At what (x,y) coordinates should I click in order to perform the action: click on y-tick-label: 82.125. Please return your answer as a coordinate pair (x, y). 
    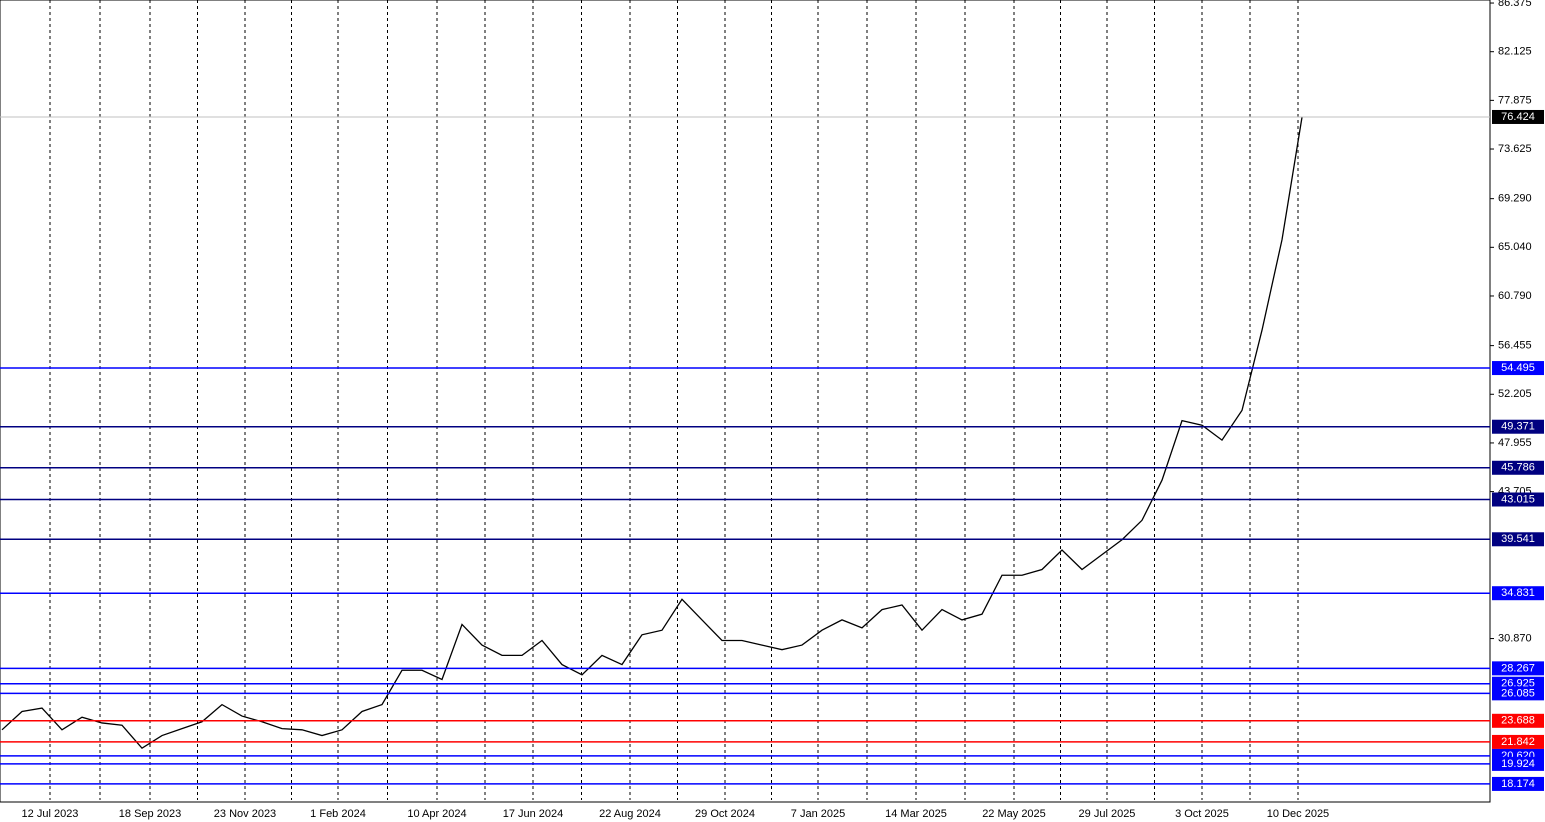
    Looking at the image, I should click on (1515, 52).